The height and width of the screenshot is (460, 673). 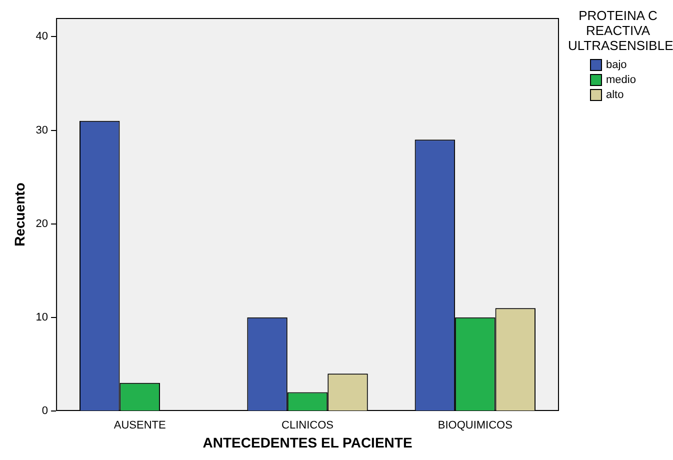 I want to click on legend-label: bajo, so click(x=616, y=64).